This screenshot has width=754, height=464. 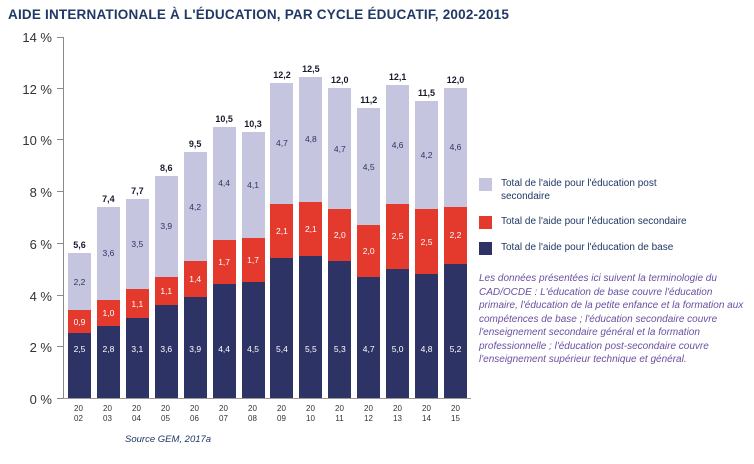 I want to click on segment-secondaire-2011: 2,0, so click(x=340, y=235).